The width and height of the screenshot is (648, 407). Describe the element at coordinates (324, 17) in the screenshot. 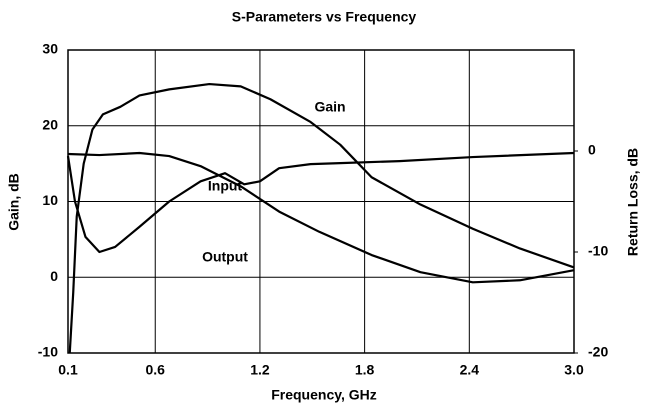

I see `chart-title: S-Parameters vs Frequency` at that location.